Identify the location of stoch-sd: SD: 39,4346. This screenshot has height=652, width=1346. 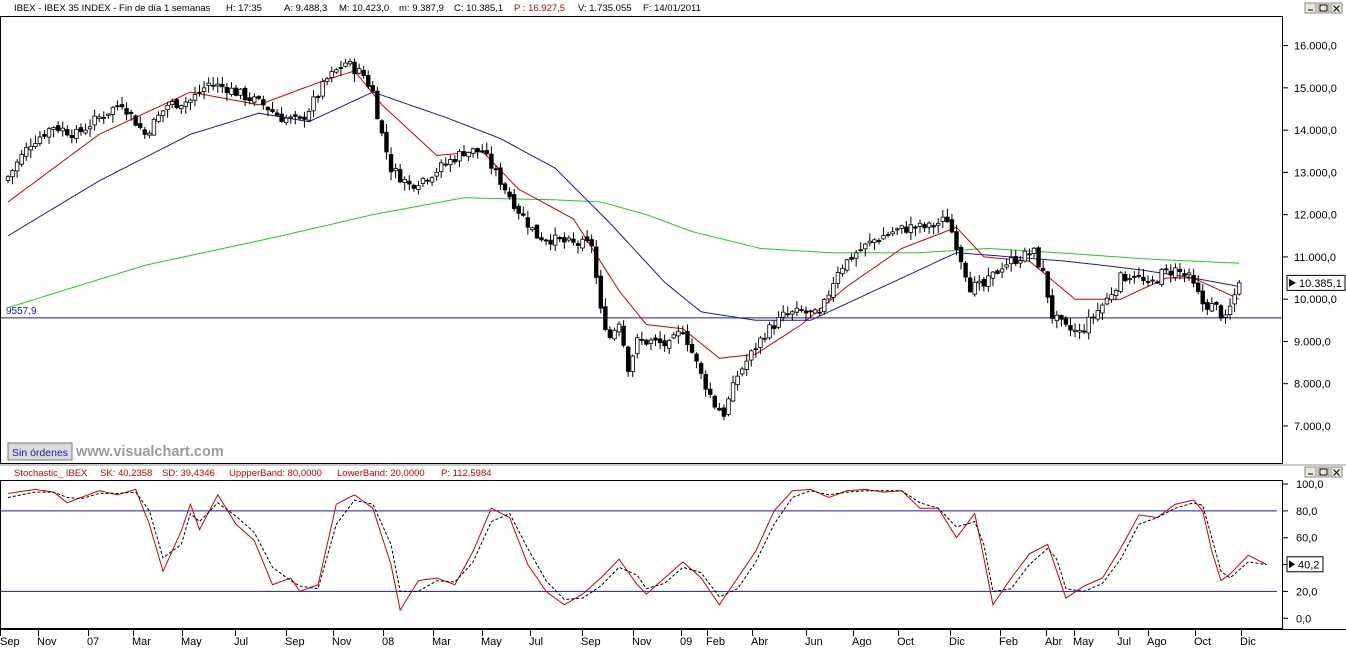
(188, 473).